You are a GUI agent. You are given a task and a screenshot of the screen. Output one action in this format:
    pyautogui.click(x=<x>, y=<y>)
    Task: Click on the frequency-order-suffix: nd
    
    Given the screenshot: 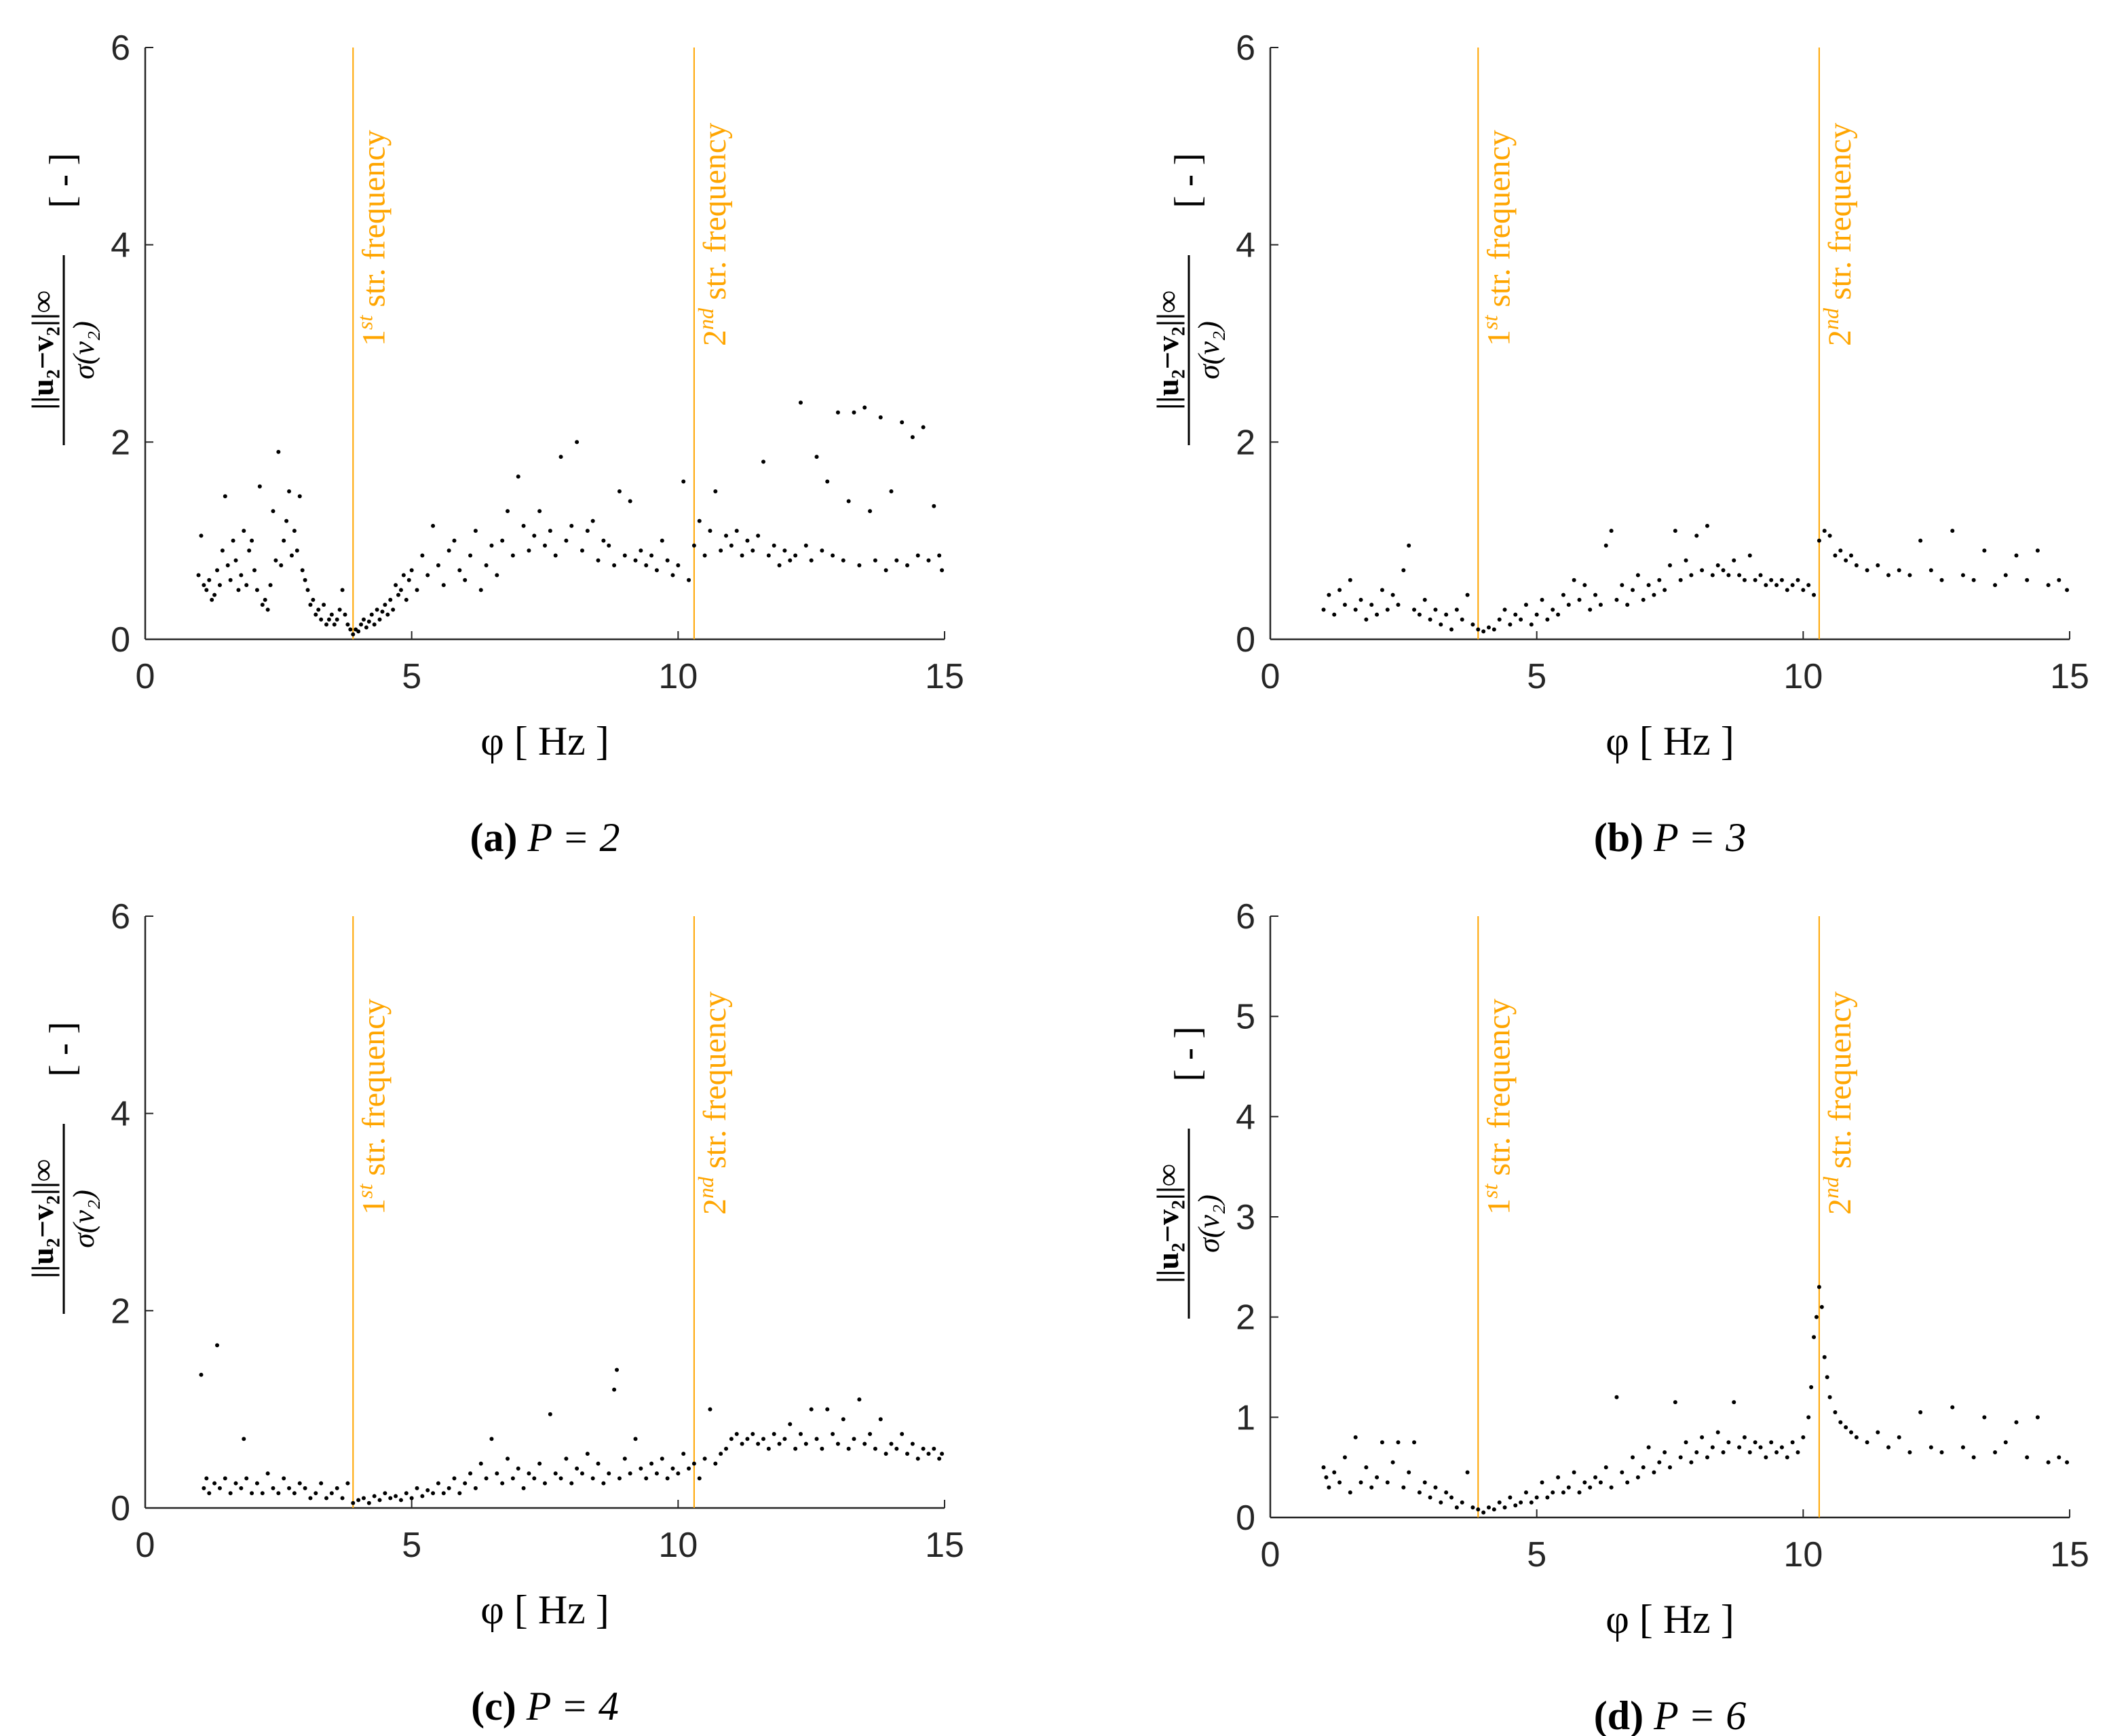 What is the action you would take?
    pyautogui.click(x=706, y=318)
    